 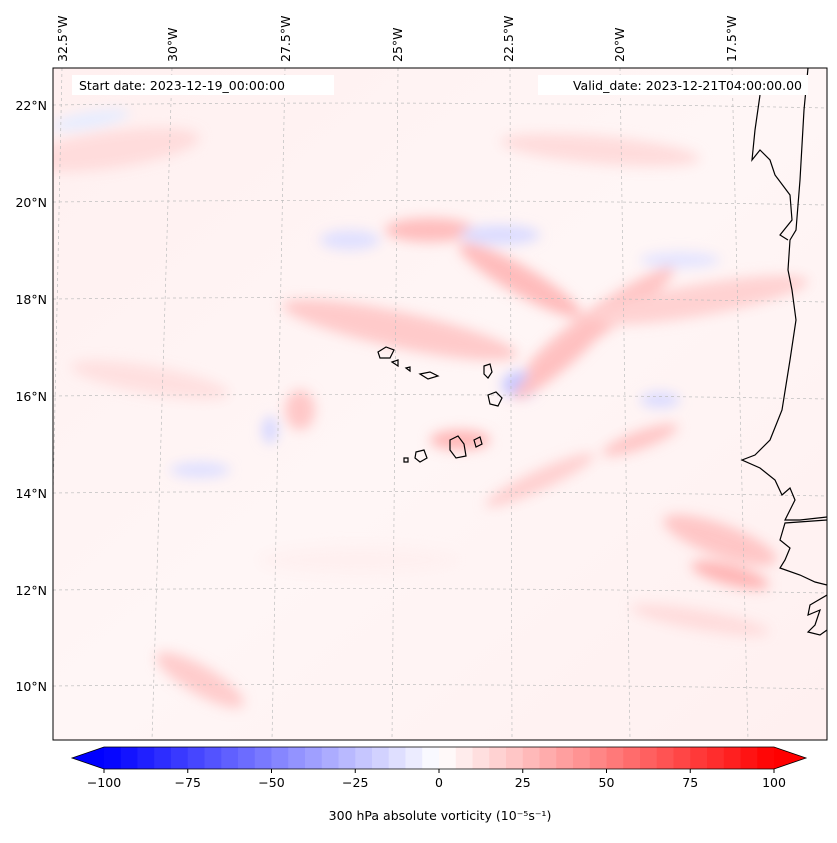 What do you see at coordinates (285, 39) in the screenshot?
I see `lon-label-27-5w: 27.5°W` at bounding box center [285, 39].